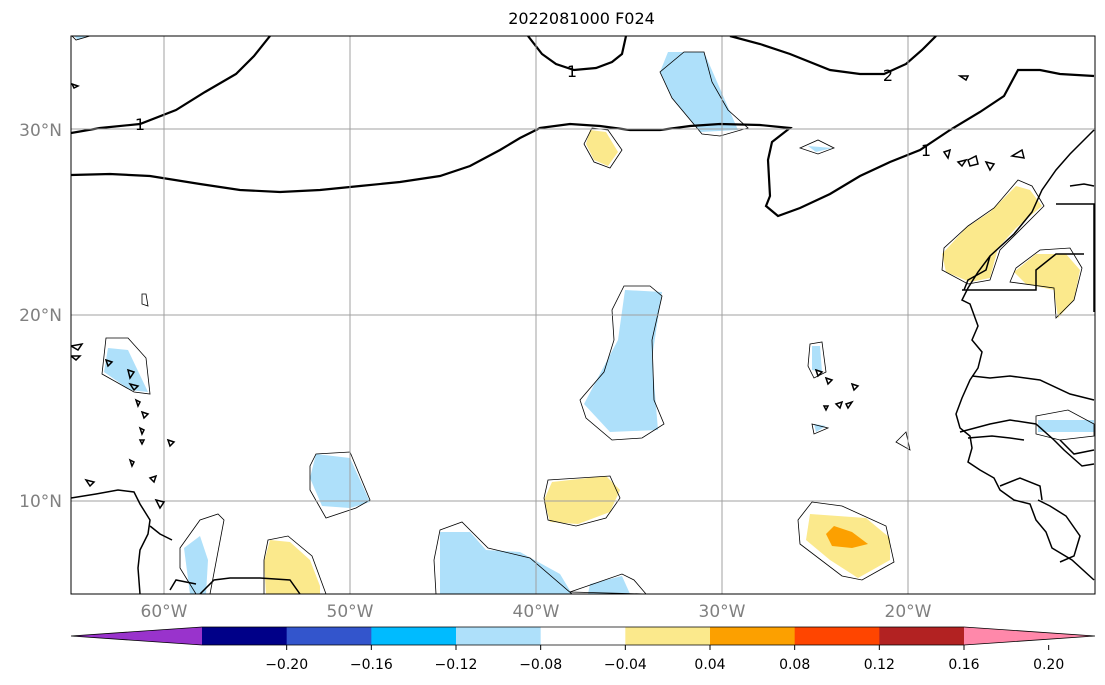  Describe the element at coordinates (136, 636) in the screenshot. I see `colorbar-extend-low` at that location.